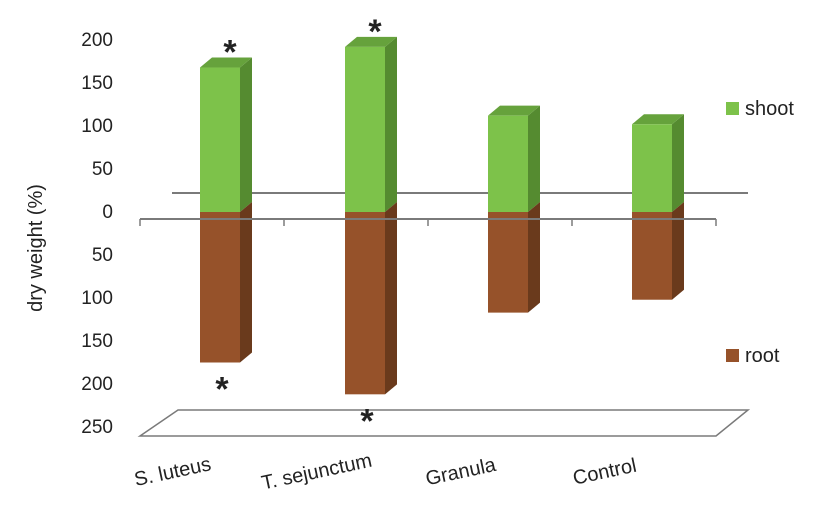 Image resolution: width=823 pixels, height=526 pixels. Describe the element at coordinates (97, 427) in the screenshot. I see `y-tick-label: 250` at that location.